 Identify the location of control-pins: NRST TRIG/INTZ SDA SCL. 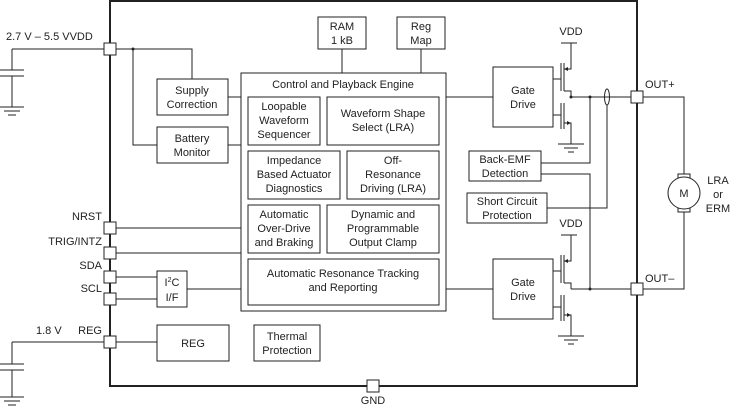
(144, 255).